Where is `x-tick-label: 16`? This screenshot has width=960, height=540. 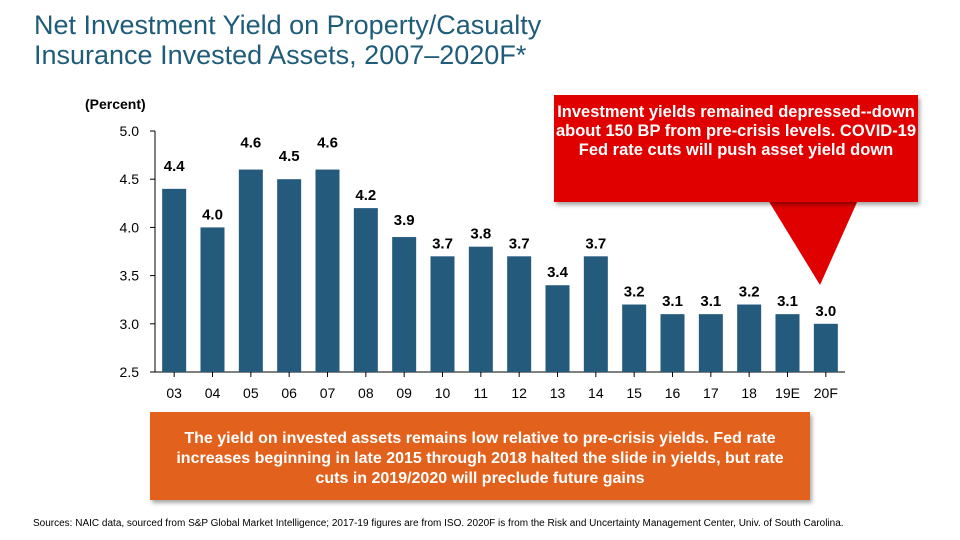 x-tick-label: 16 is located at coordinates (673, 393).